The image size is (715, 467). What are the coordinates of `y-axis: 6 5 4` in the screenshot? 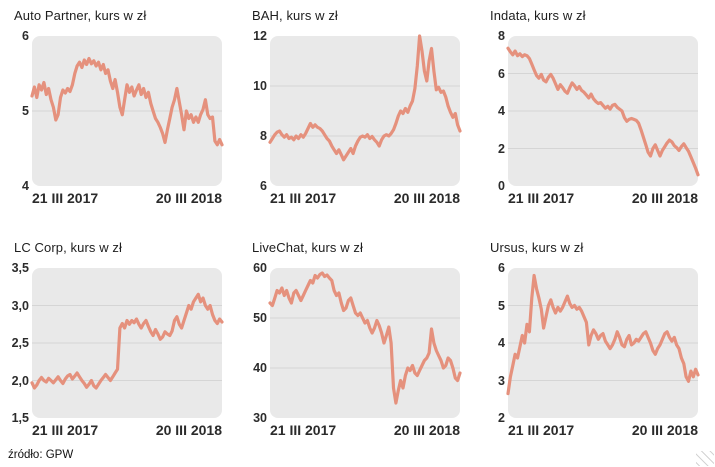 It's located at (22, 111).